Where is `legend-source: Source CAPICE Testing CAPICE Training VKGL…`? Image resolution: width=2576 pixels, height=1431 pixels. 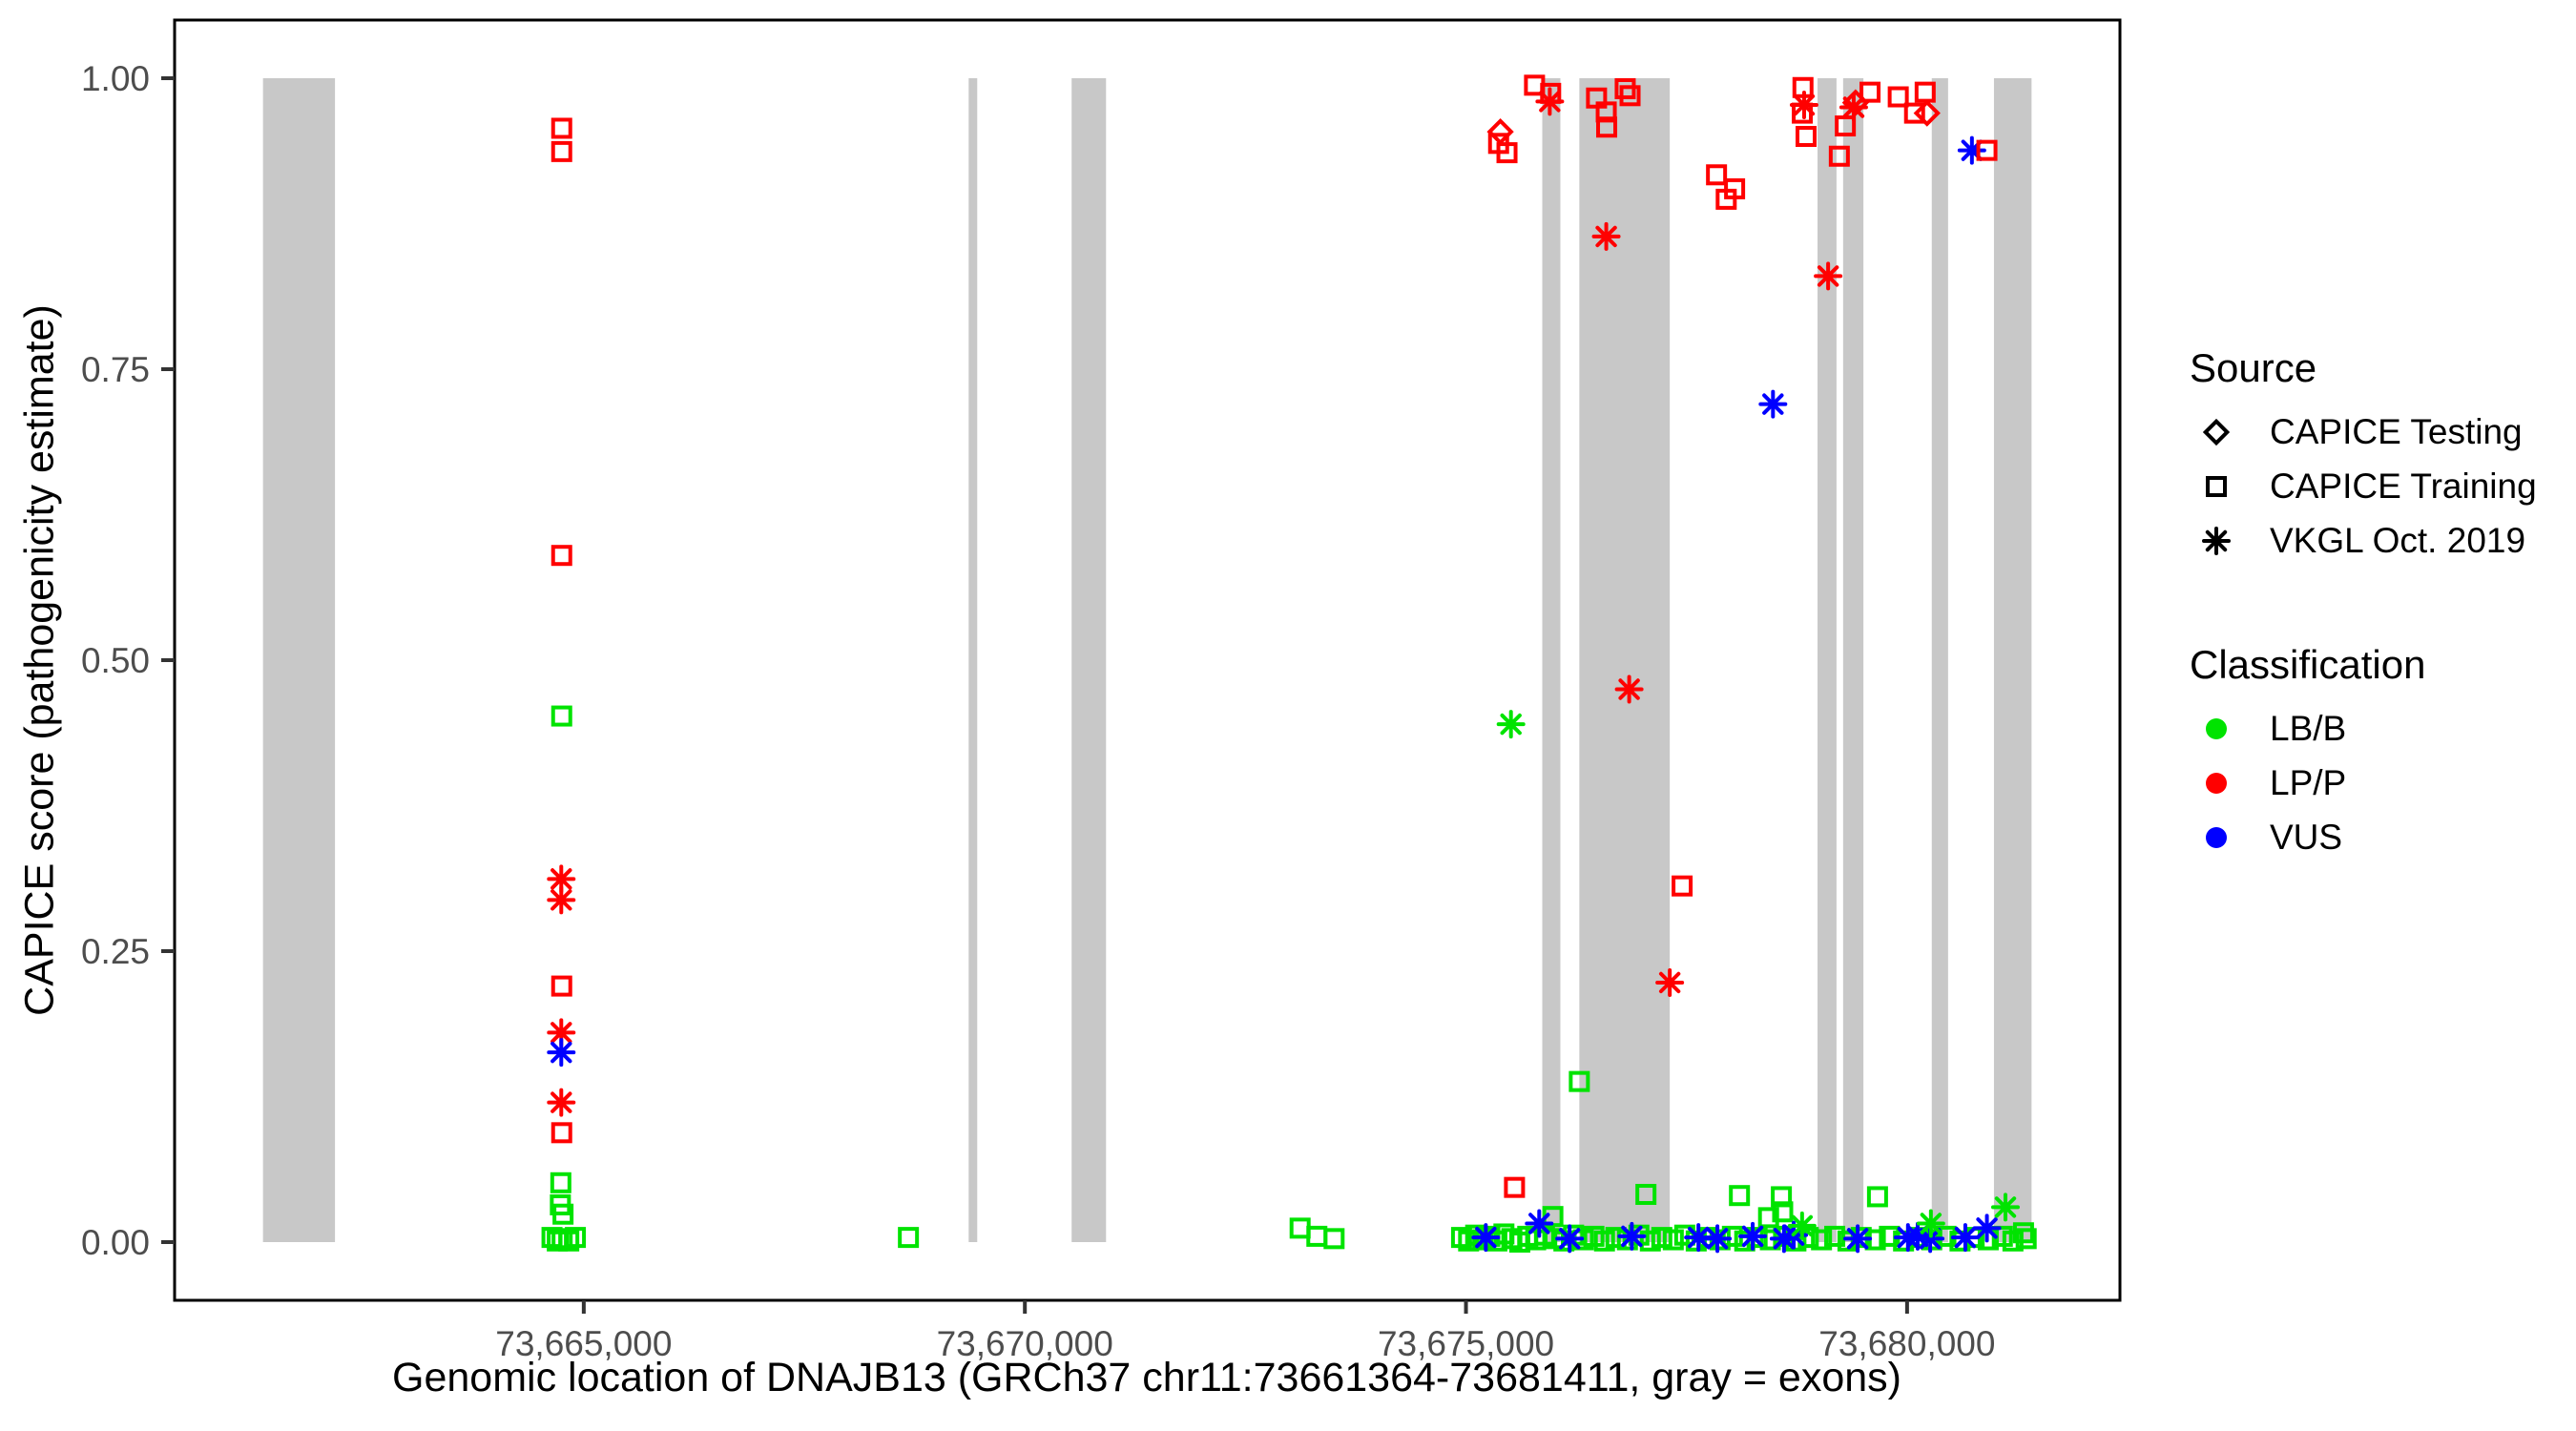 legend-source: Source CAPICE Testing CAPICE Training VKGL… is located at coordinates (2380, 456).